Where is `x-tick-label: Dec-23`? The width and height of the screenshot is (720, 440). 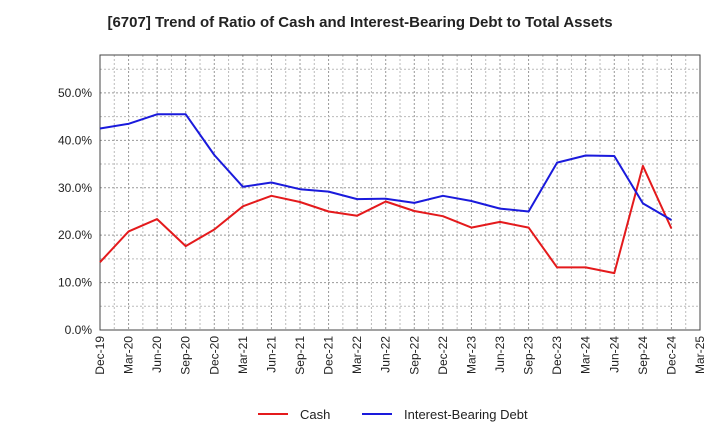 x-tick-label: Dec-23 is located at coordinates (557, 355).